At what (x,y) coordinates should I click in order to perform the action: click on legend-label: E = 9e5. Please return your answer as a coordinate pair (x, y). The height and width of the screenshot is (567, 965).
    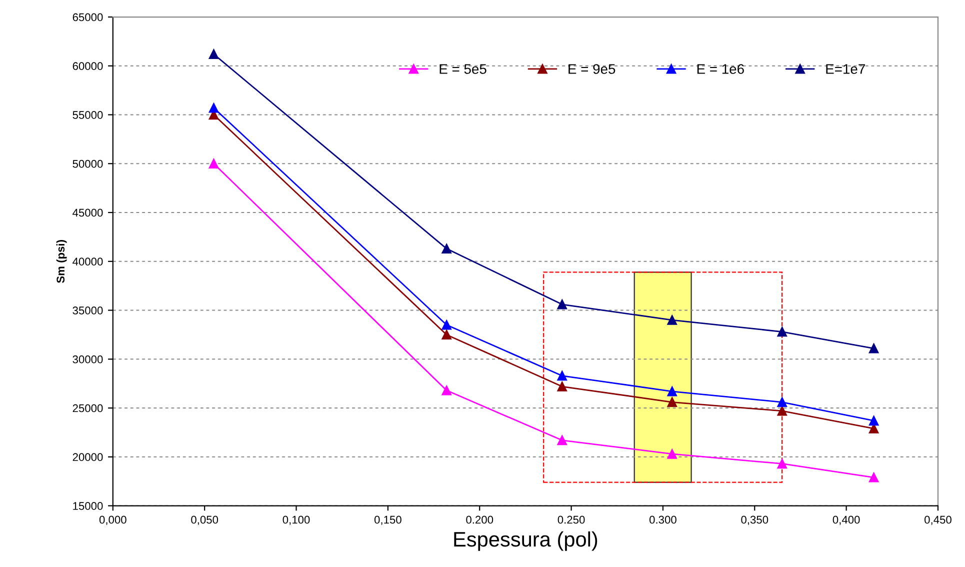
    Looking at the image, I should click on (592, 69).